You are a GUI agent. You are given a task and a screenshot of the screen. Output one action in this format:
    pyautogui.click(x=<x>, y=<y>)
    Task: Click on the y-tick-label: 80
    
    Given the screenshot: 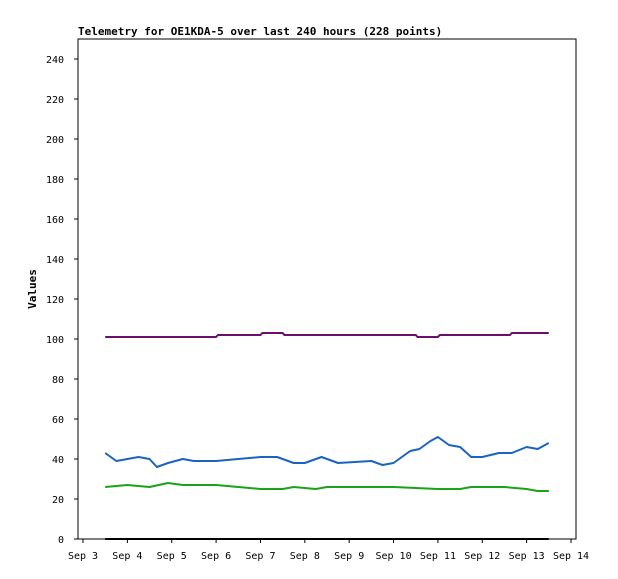 What is the action you would take?
    pyautogui.click(x=58, y=380)
    